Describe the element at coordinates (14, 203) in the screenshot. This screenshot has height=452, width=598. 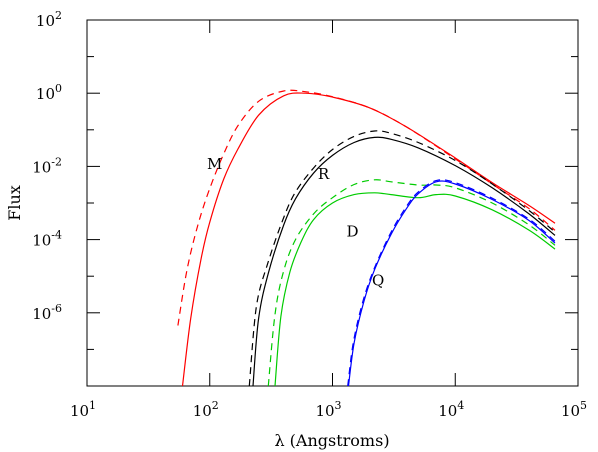
I see `y-axis-title: Flux` at that location.